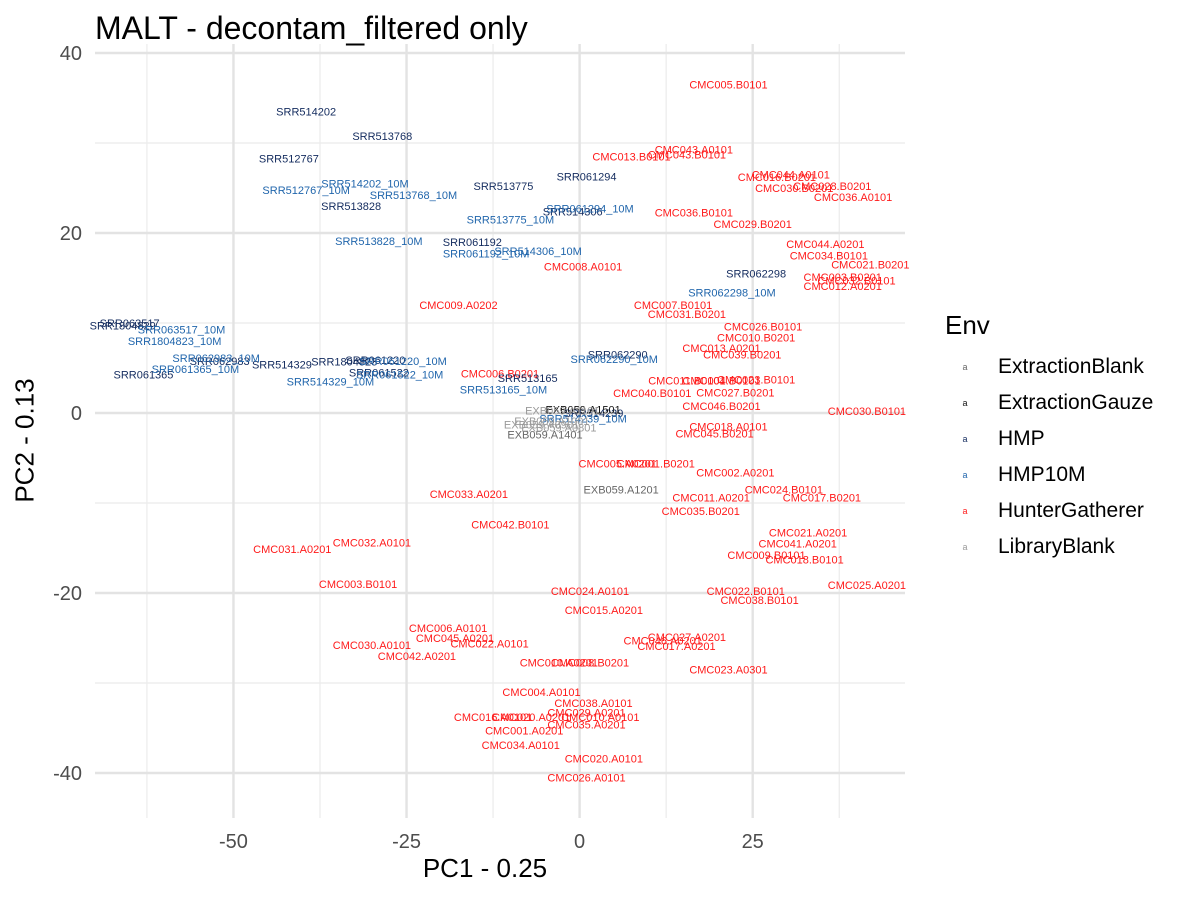  I want to click on point-label: CMC046.A0201, so click(663, 642).